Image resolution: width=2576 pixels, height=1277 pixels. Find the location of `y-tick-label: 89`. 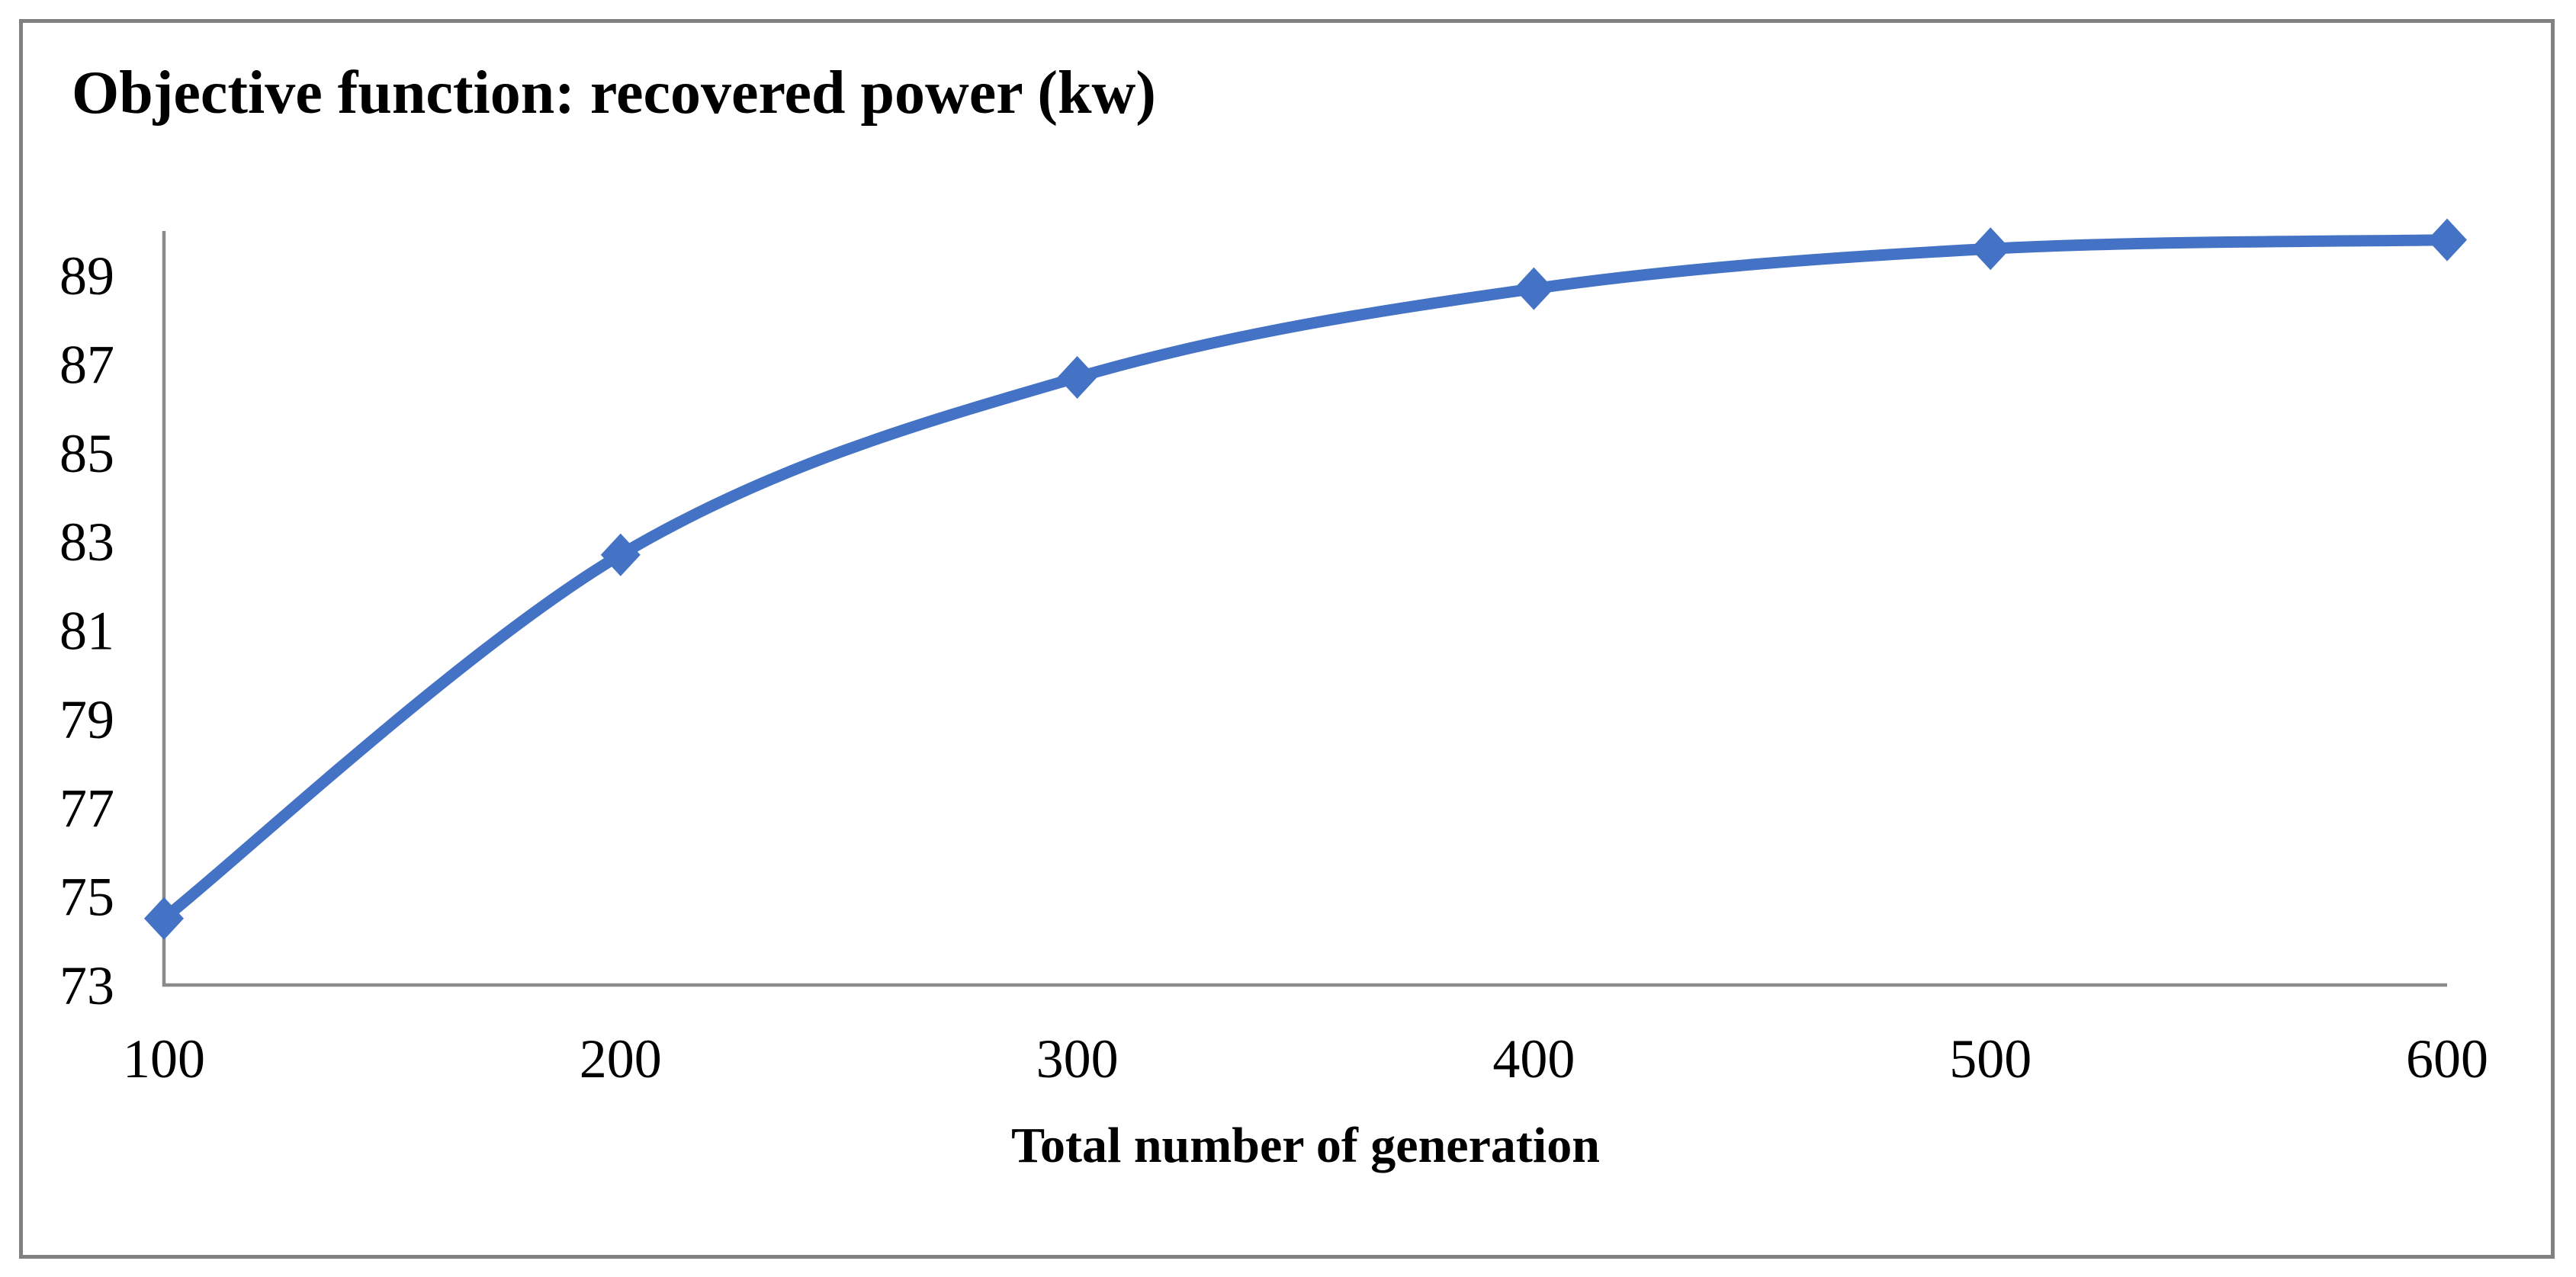

y-tick-label: 89 is located at coordinates (86, 275).